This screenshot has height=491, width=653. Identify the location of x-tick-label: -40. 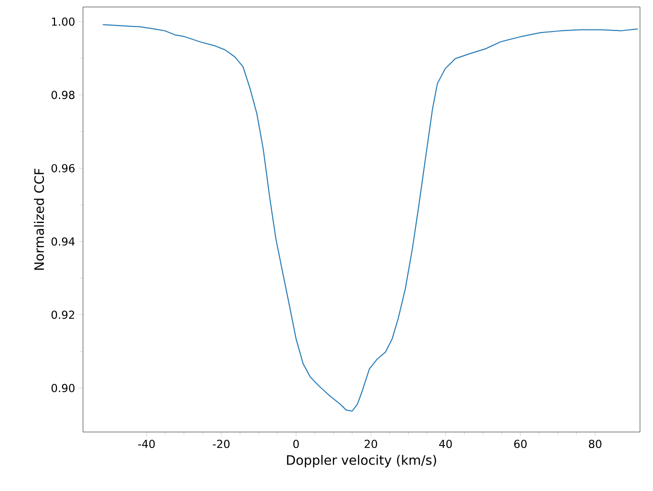
(146, 444).